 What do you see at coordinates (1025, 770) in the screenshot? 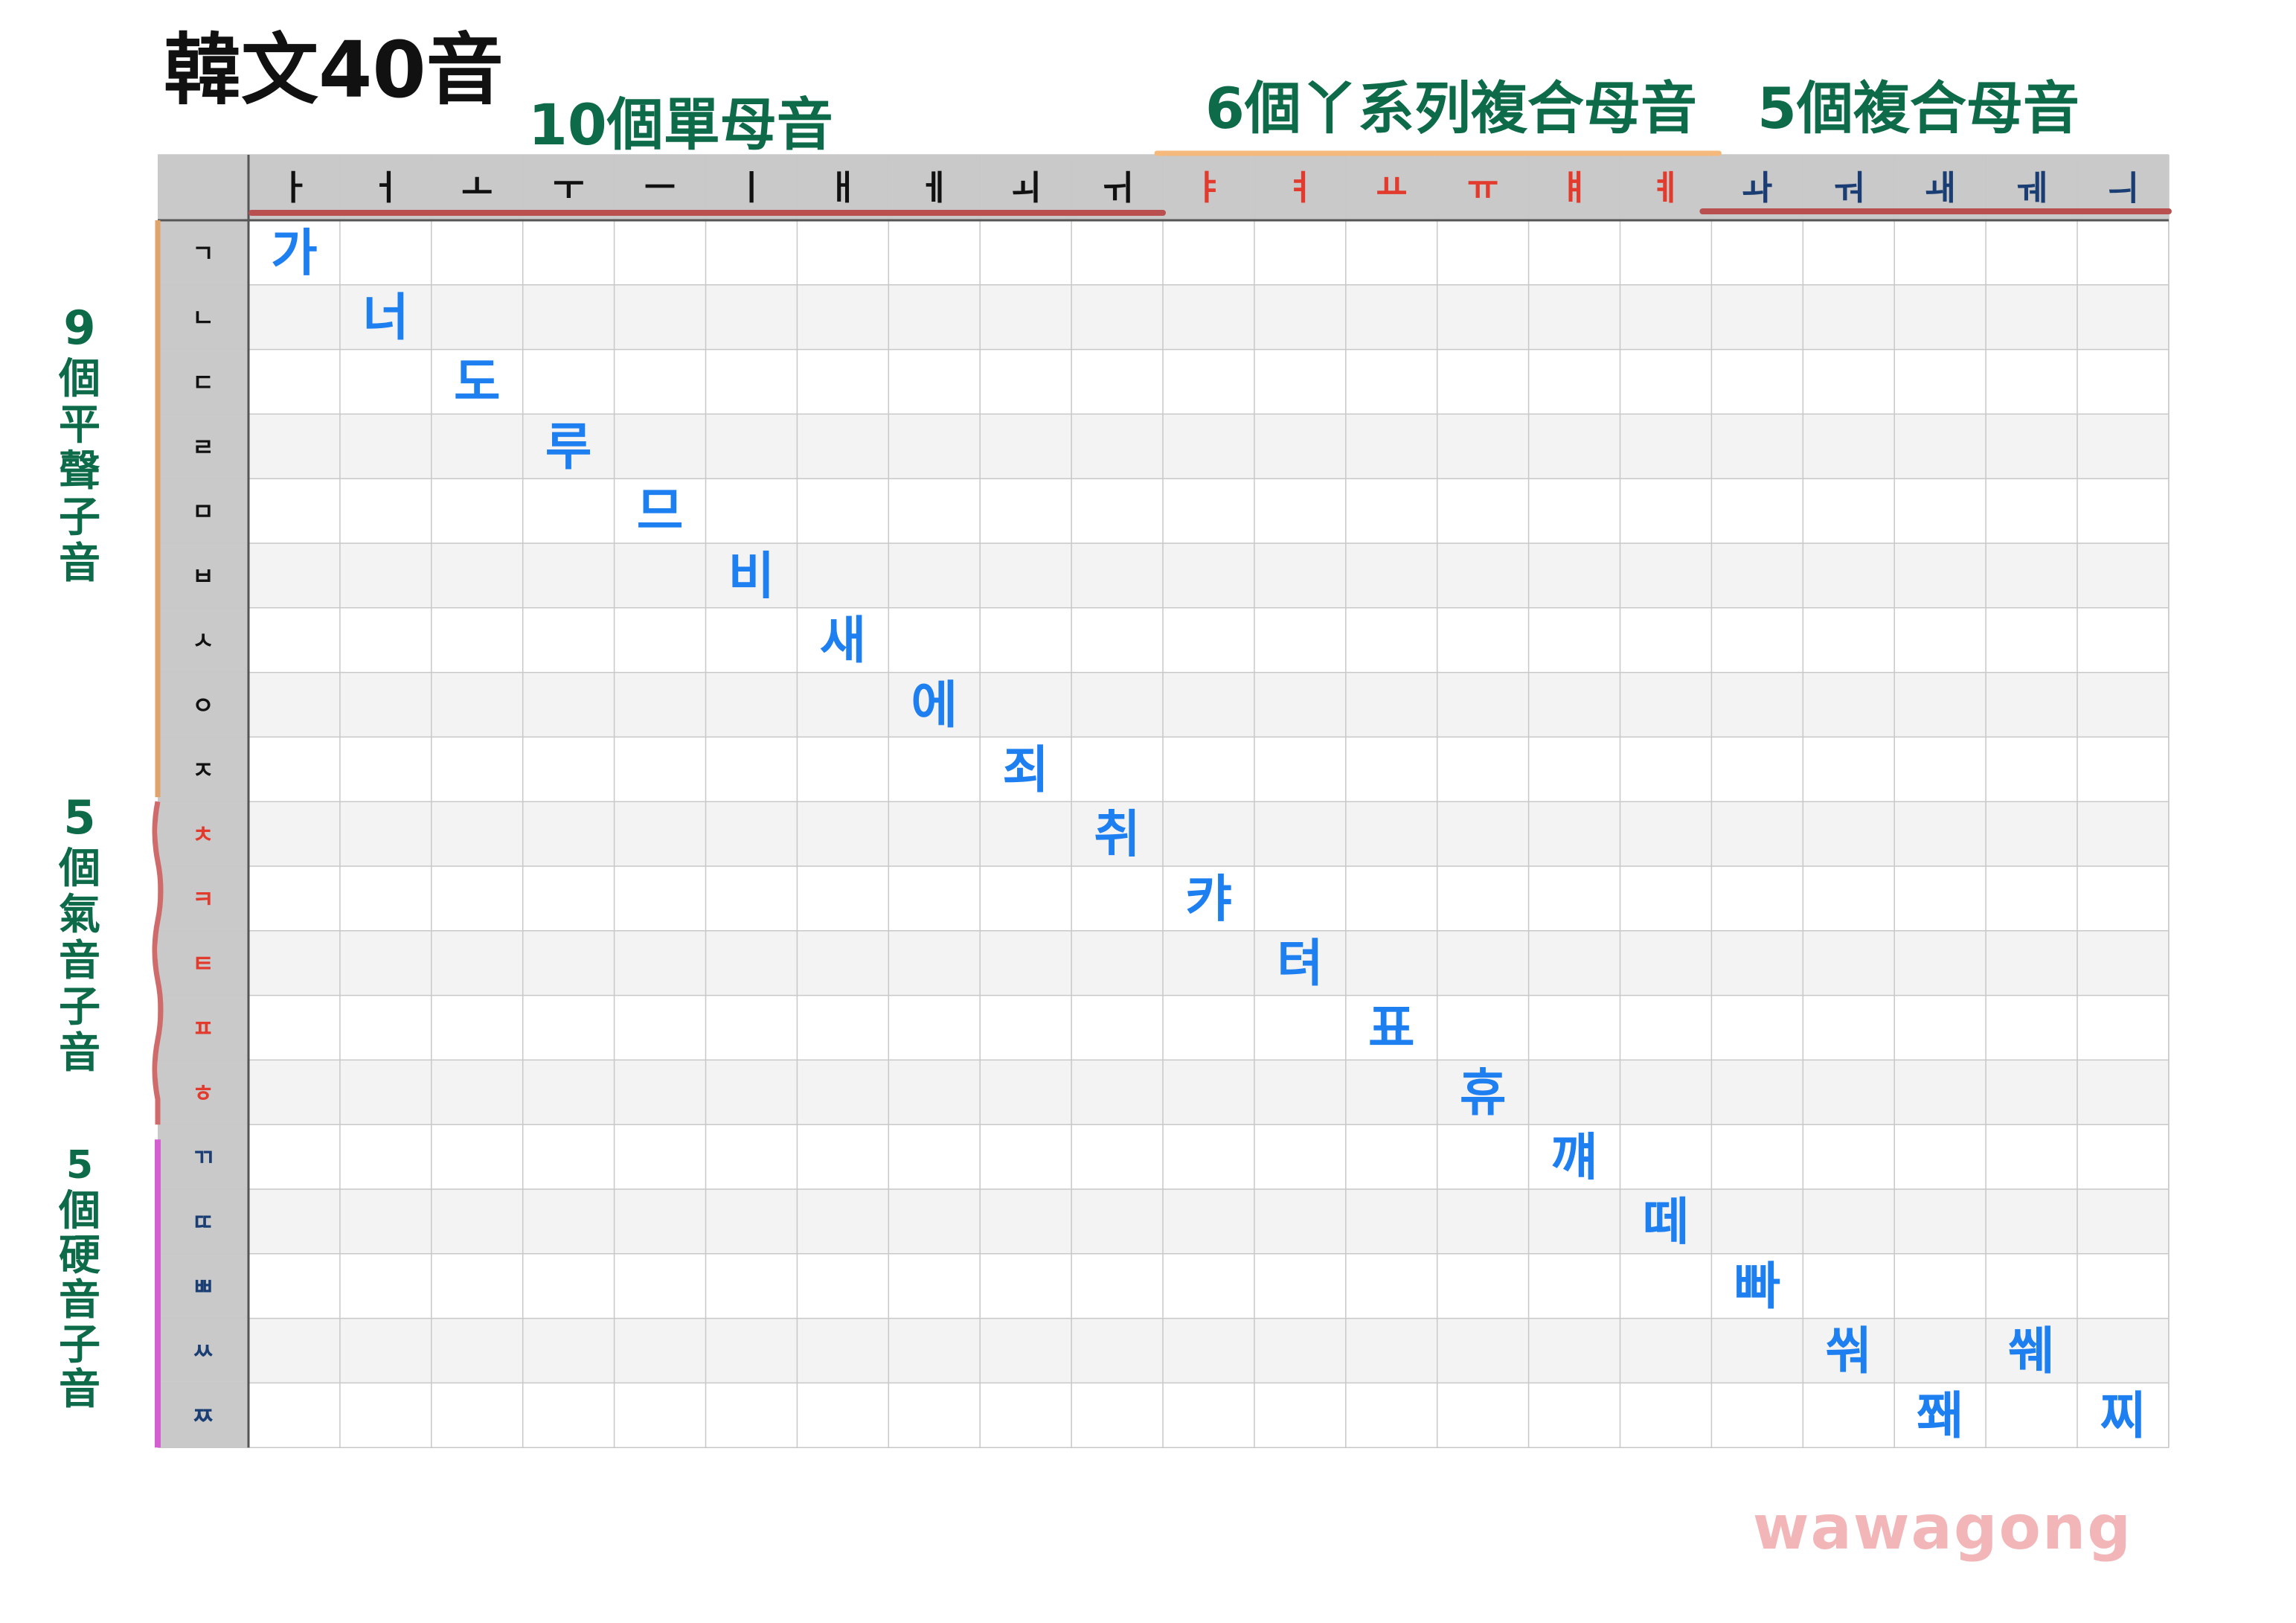
I see `example-syllable: 죄` at bounding box center [1025, 770].